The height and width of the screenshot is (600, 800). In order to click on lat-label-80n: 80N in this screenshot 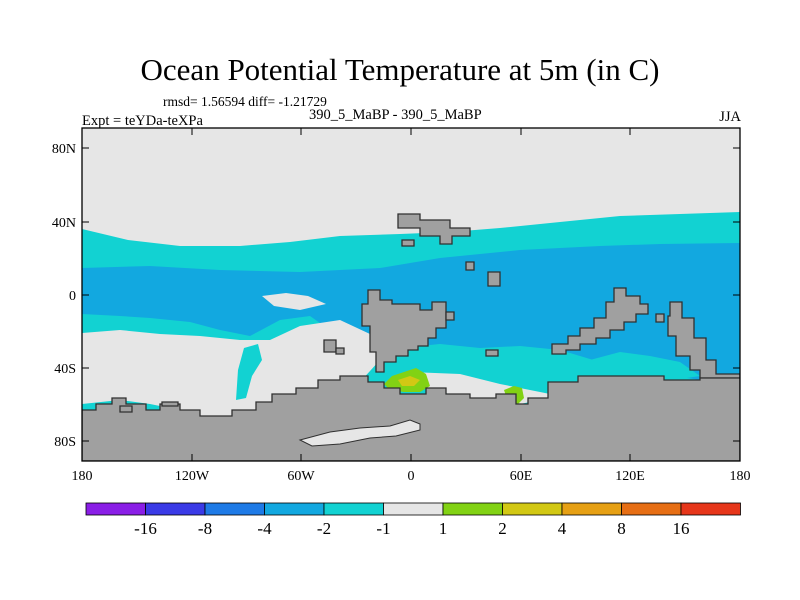, I will do `click(64, 149)`.